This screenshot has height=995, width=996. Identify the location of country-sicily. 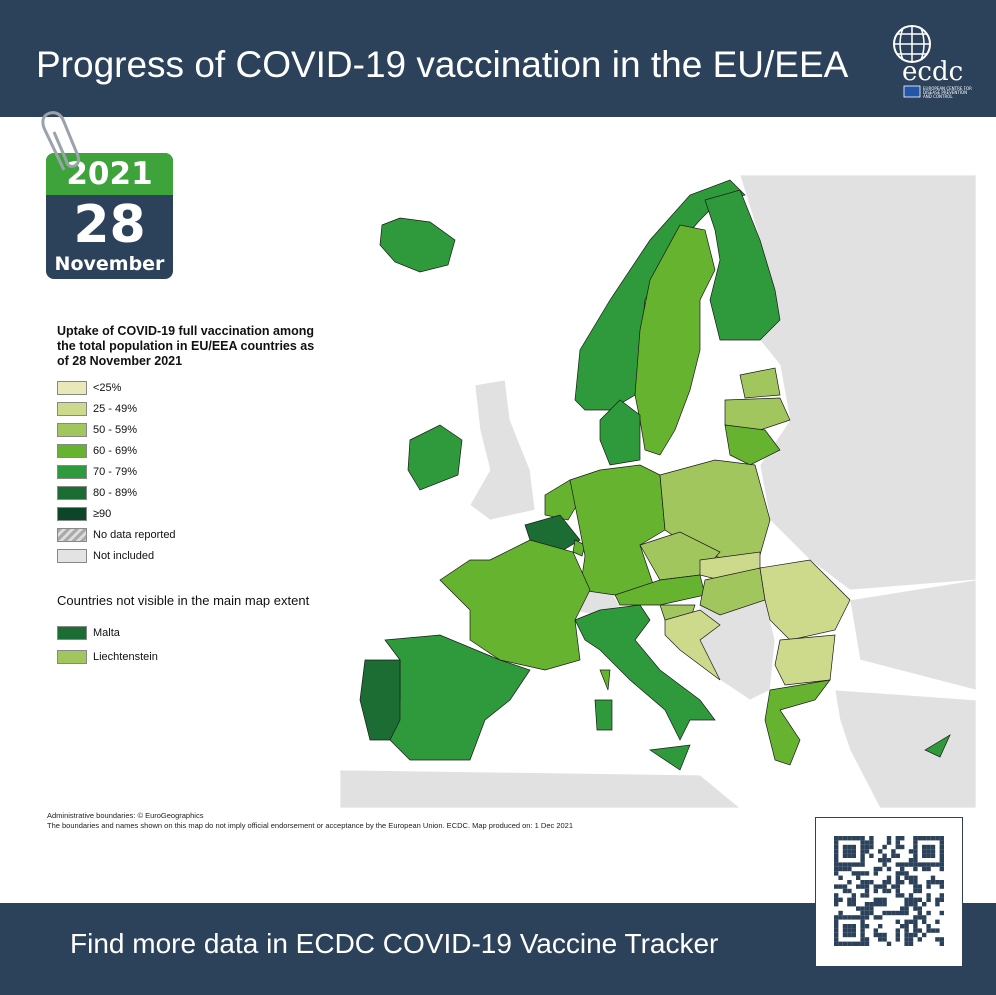
(670, 757).